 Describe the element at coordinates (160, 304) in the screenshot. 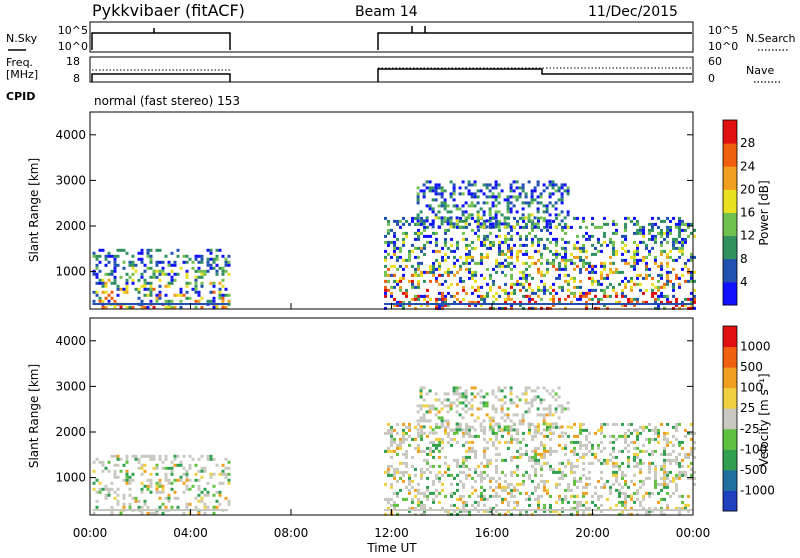

I see `ground-scatter-strip` at that location.